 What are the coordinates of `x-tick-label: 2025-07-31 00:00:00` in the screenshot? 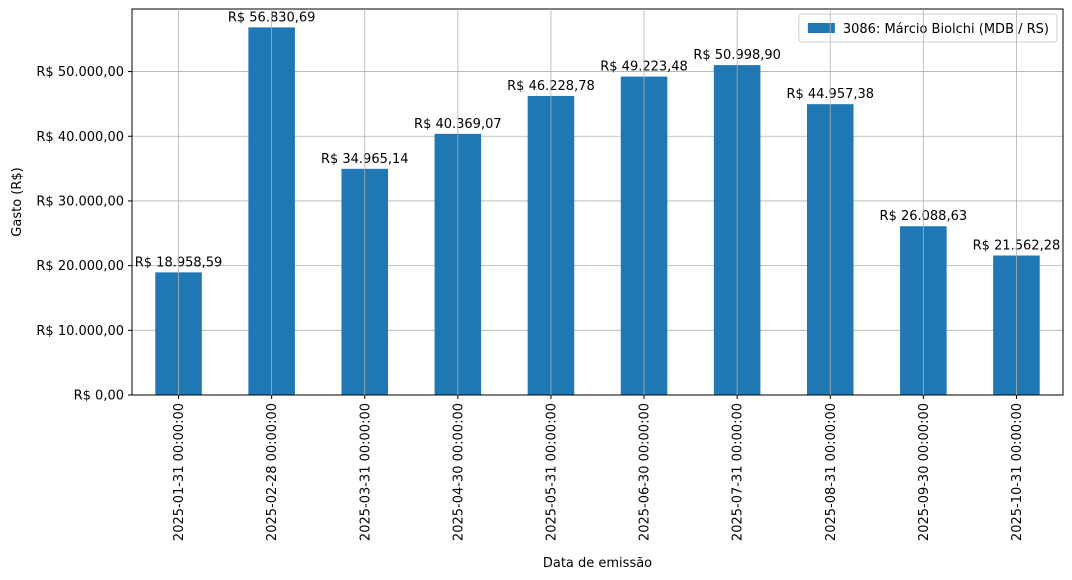 It's located at (738, 472).